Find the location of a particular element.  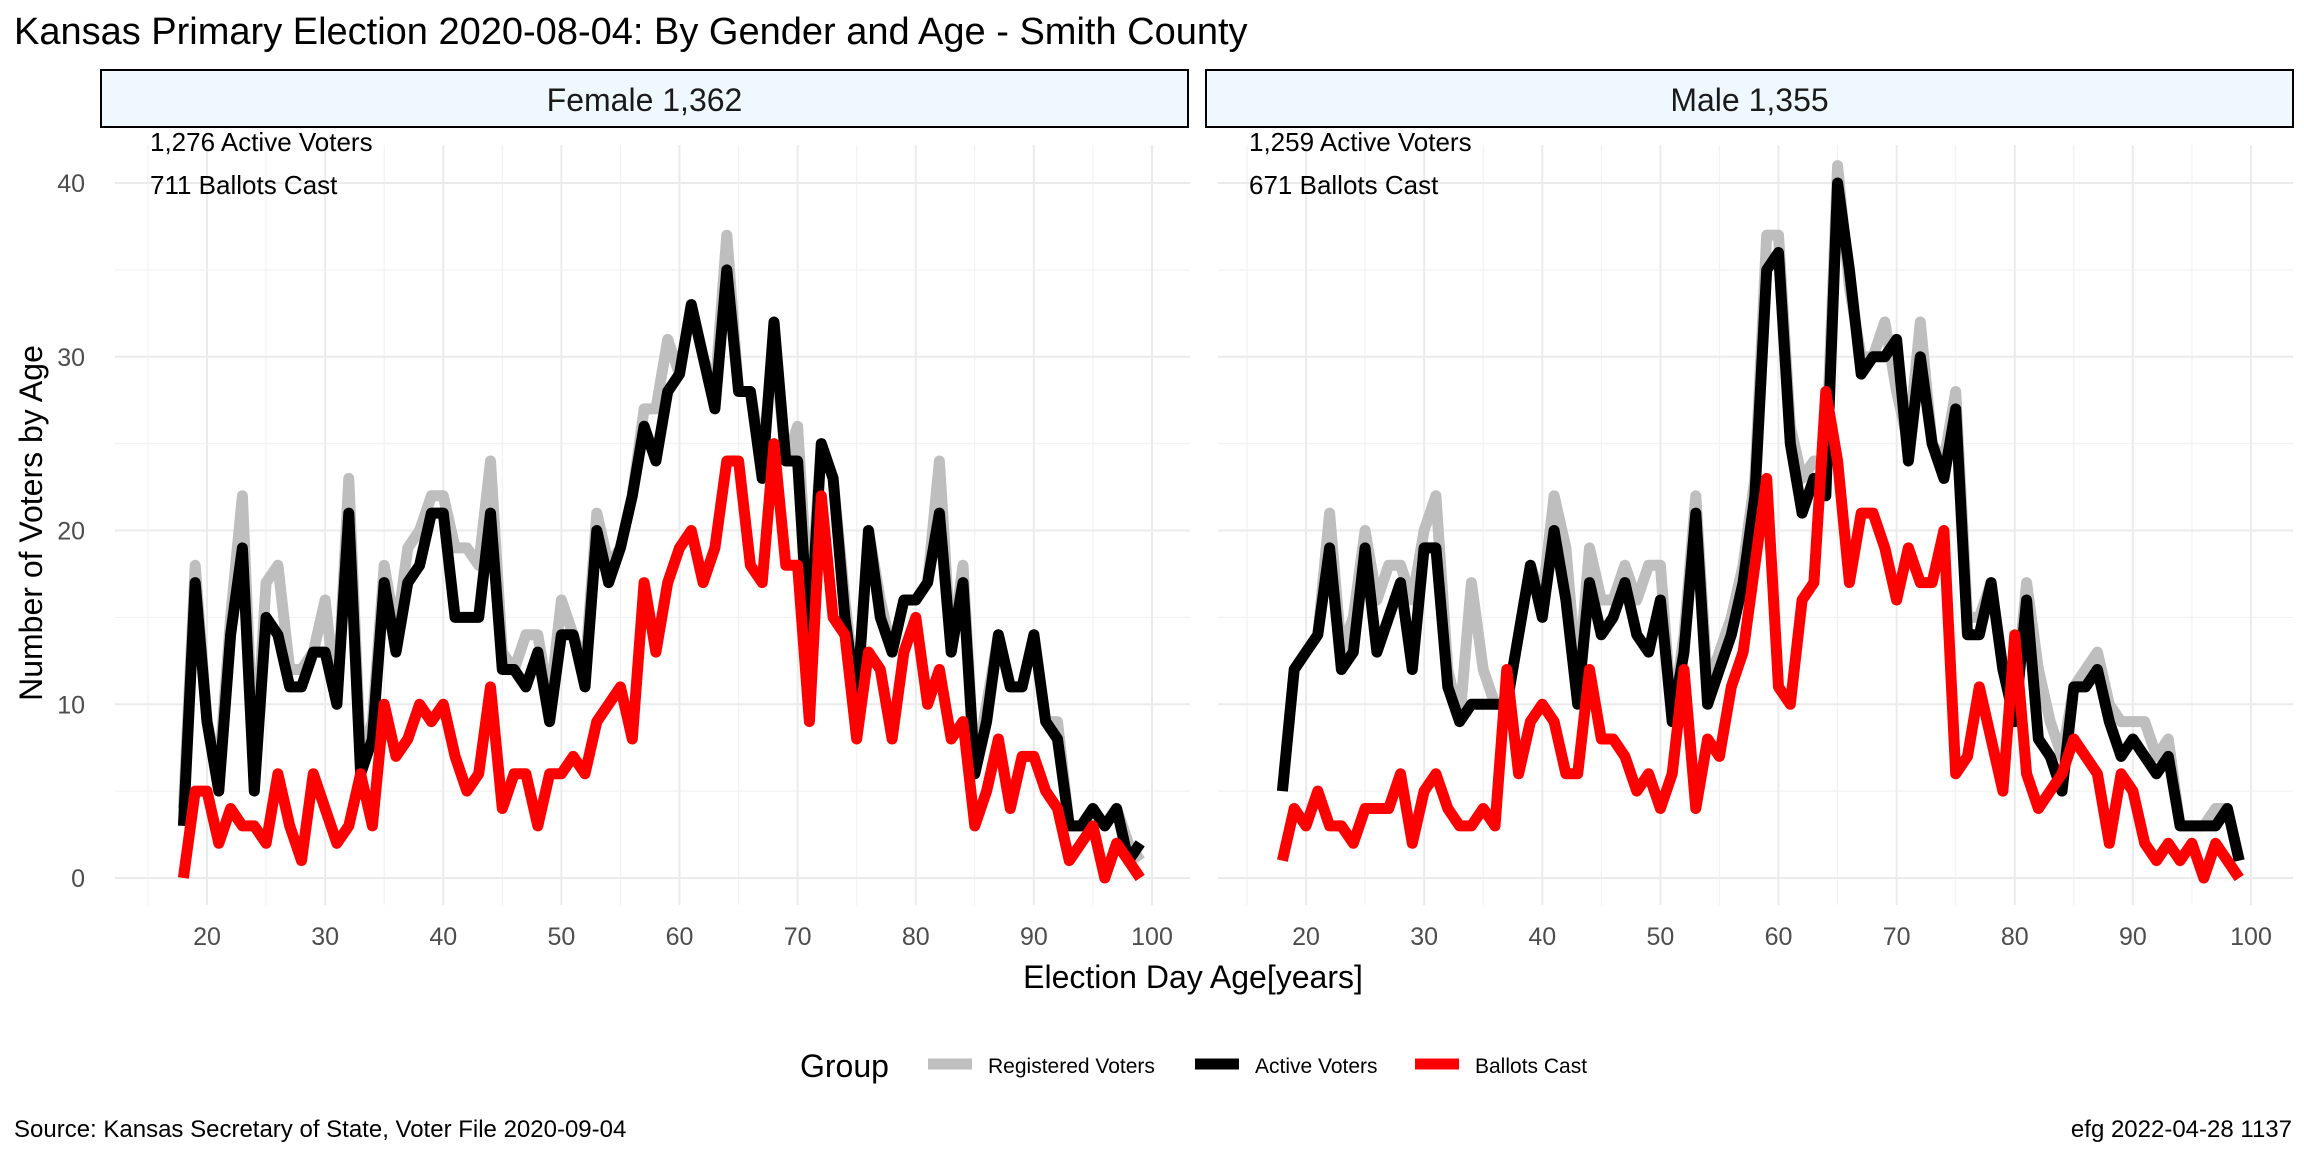

y-tick-label: 10 is located at coordinates (71, 705).